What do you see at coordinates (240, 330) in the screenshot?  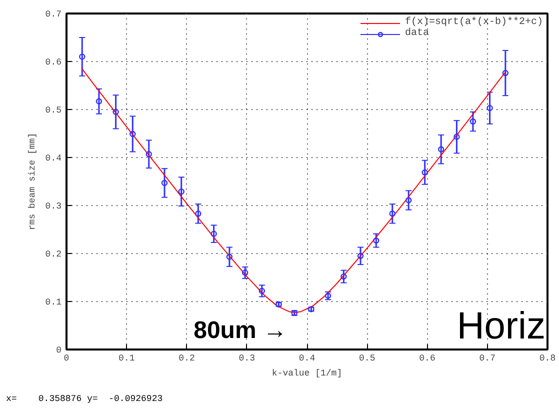 I see `annotation: 80um →` at bounding box center [240, 330].